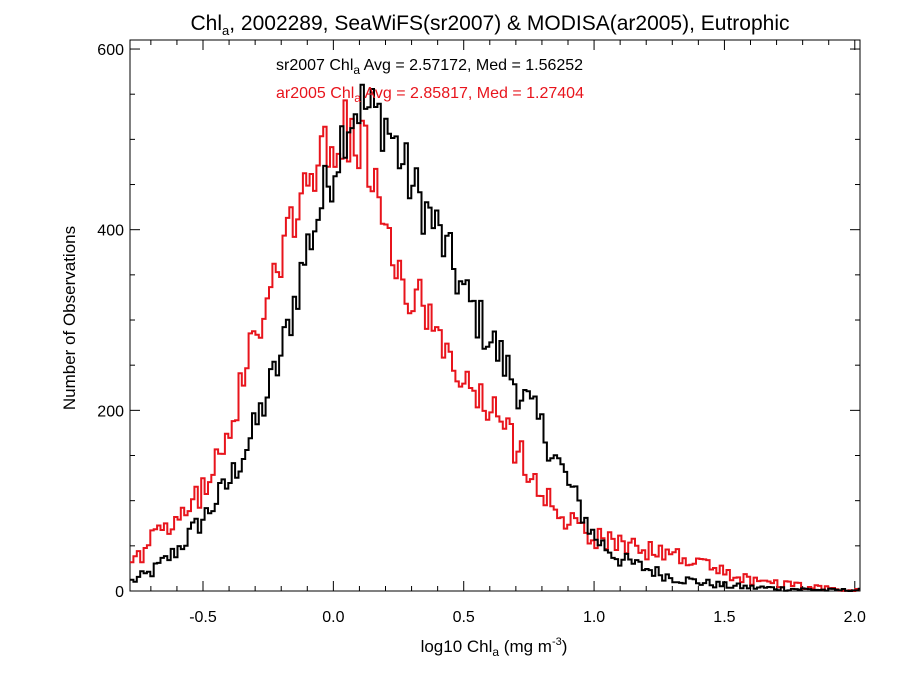 The width and height of the screenshot is (900, 675). What do you see at coordinates (724, 617) in the screenshot?
I see `x-tick-label: 1.5` at bounding box center [724, 617].